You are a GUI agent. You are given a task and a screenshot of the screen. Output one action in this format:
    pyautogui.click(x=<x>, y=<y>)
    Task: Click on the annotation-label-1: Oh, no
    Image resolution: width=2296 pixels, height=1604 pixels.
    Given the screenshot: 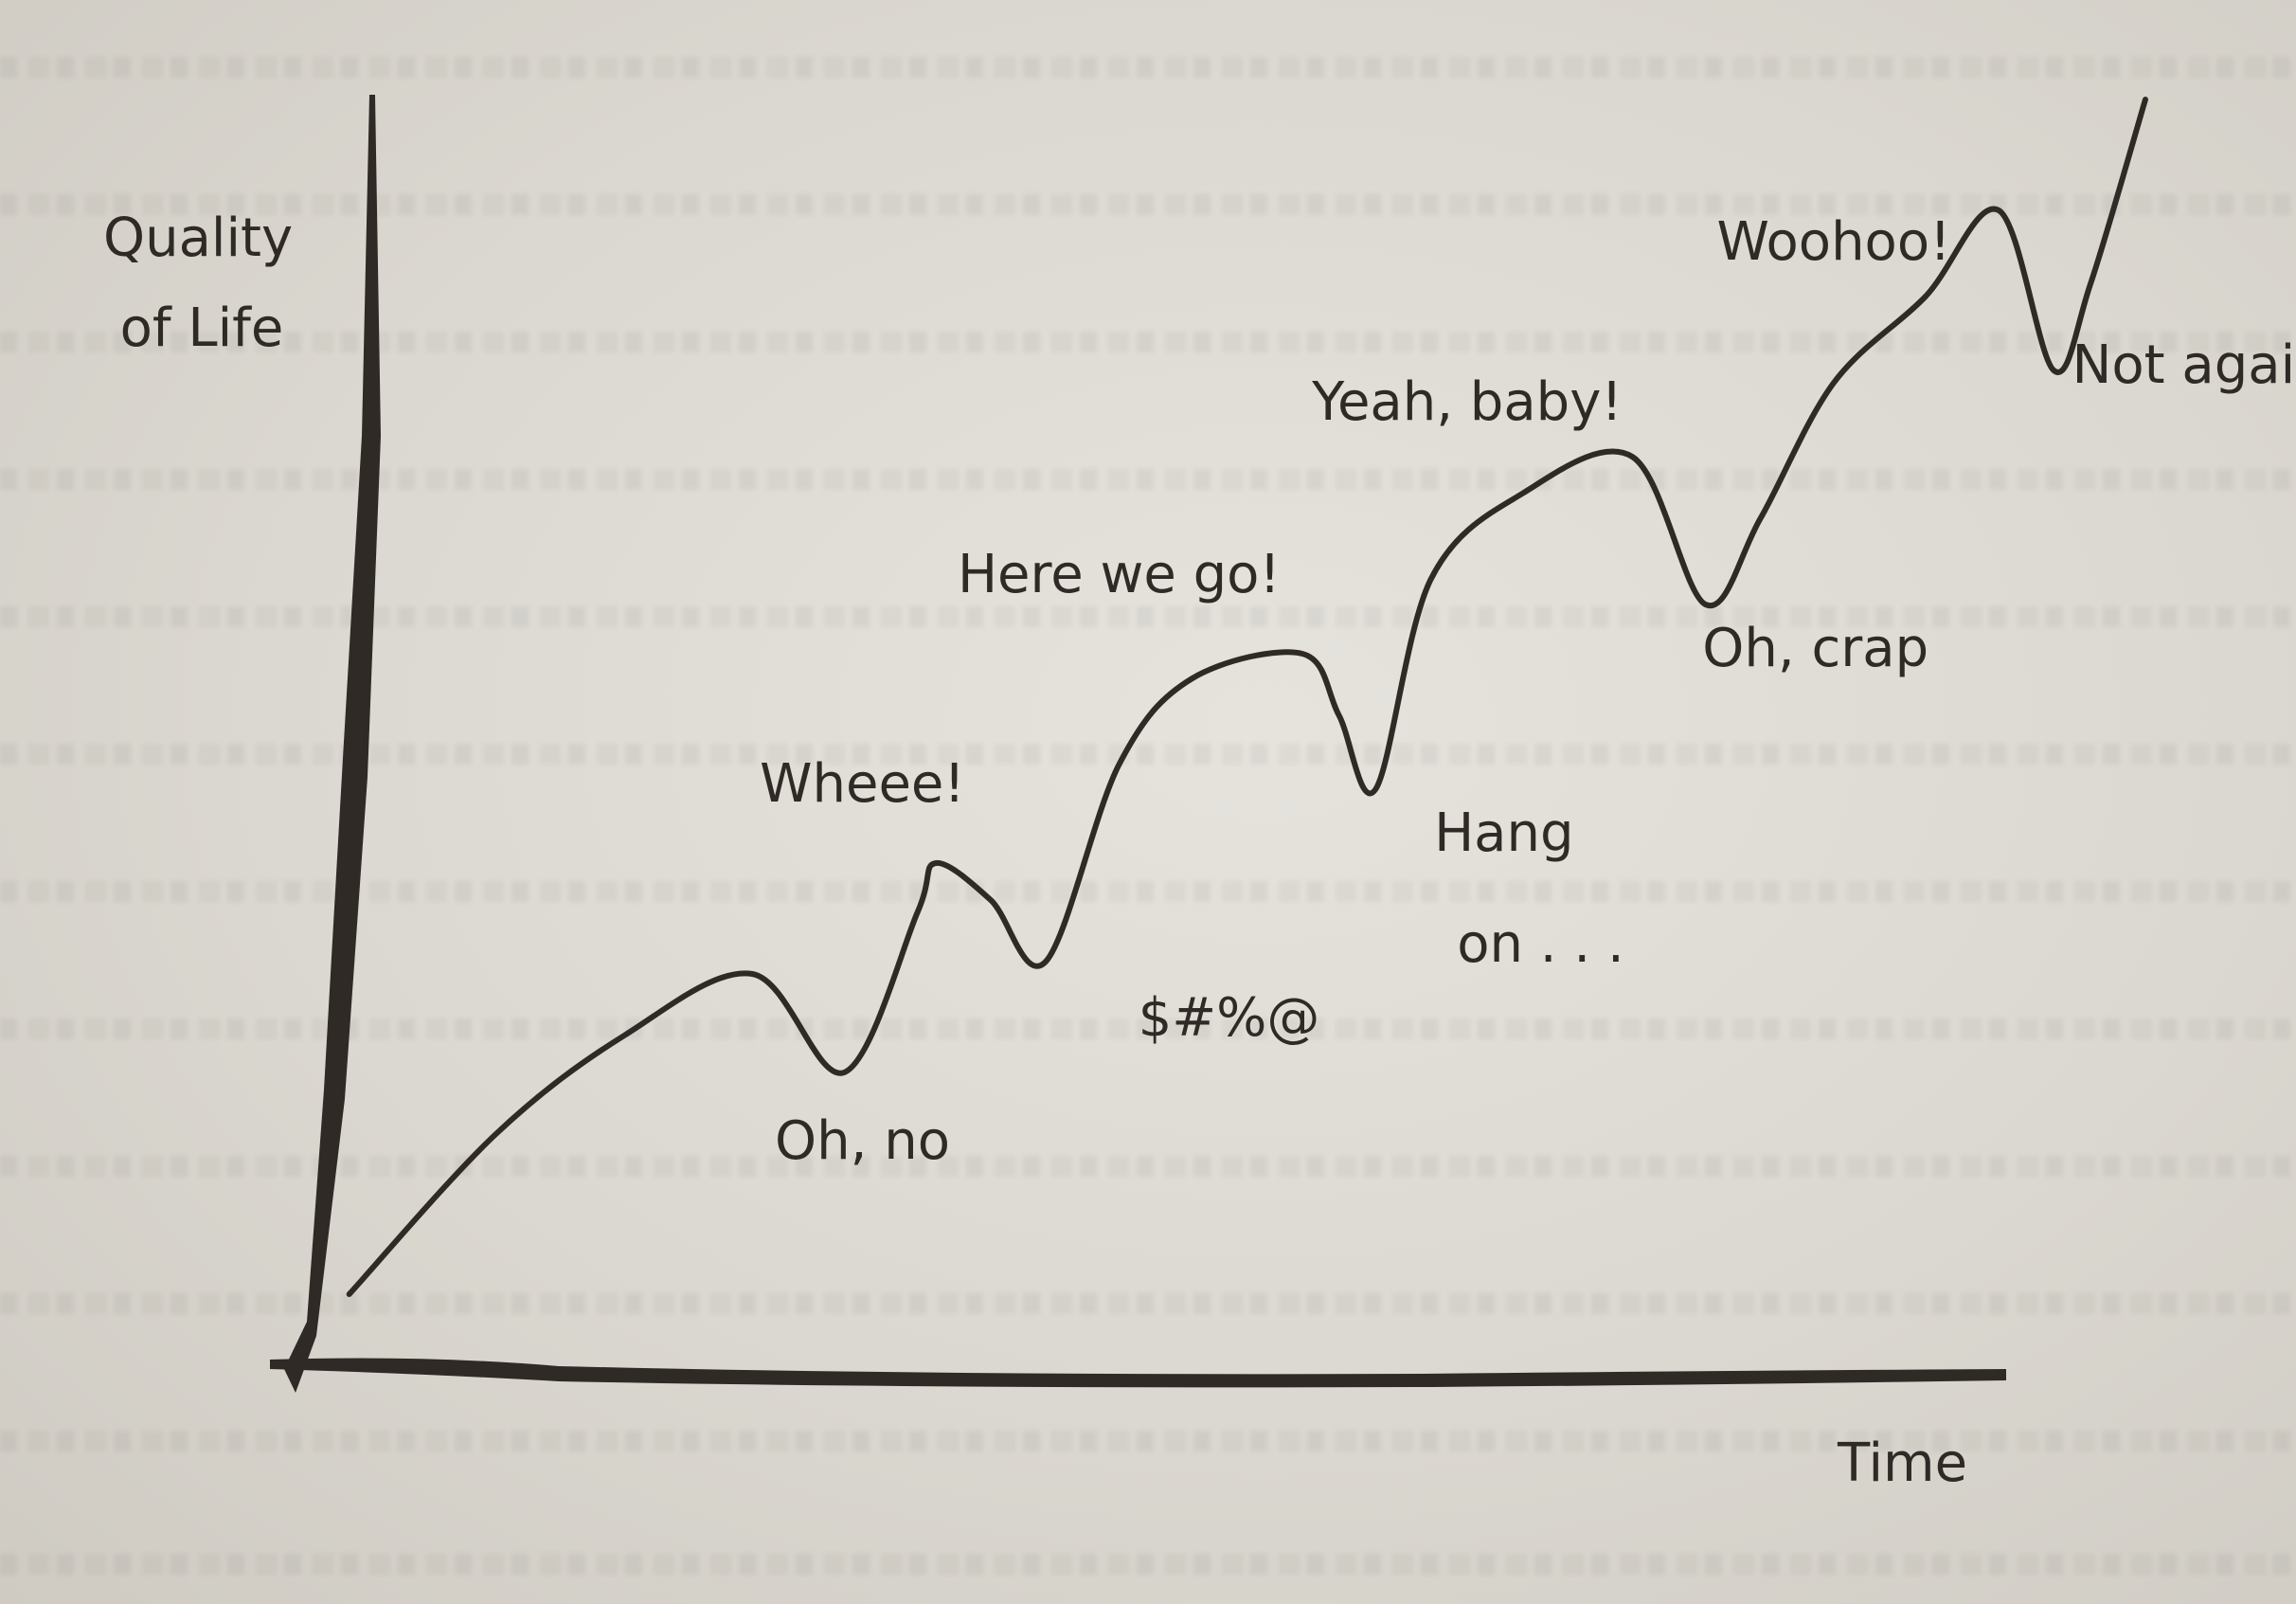 What is the action you would take?
    pyautogui.click(x=862, y=1141)
    